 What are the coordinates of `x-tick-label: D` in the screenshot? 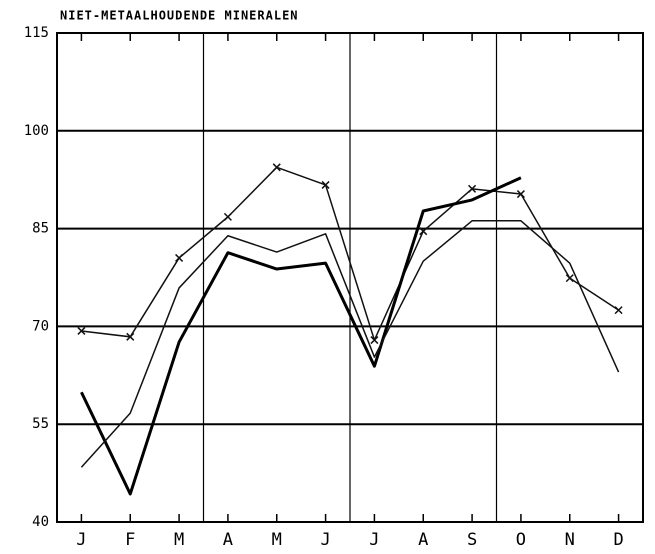 It's located at (618, 540).